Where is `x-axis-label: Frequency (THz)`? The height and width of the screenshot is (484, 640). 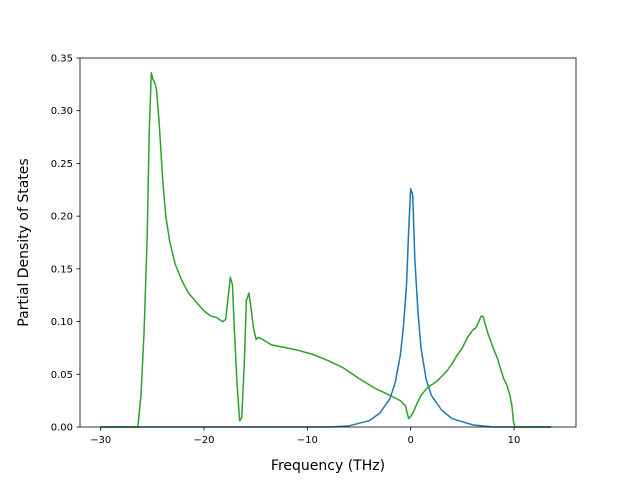 x-axis-label: Frequency (THz) is located at coordinates (328, 466).